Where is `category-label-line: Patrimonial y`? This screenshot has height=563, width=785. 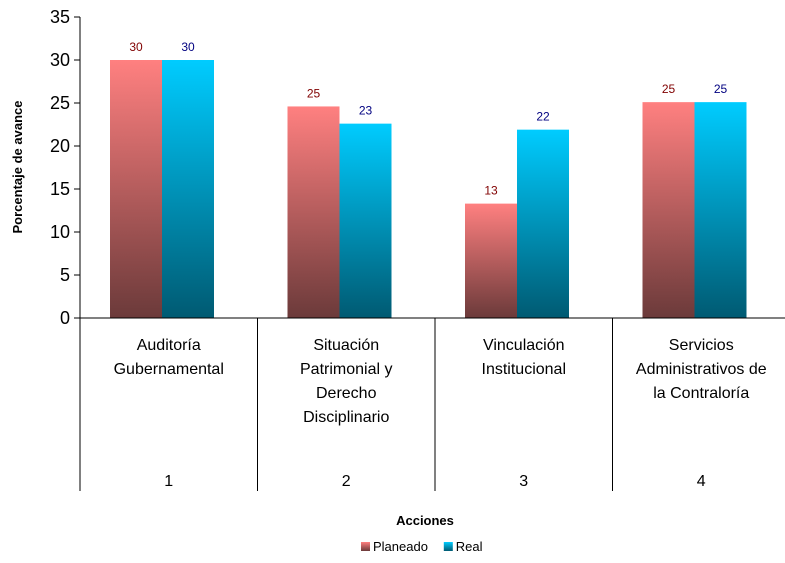
category-label-line: Patrimonial y is located at coordinates (346, 369).